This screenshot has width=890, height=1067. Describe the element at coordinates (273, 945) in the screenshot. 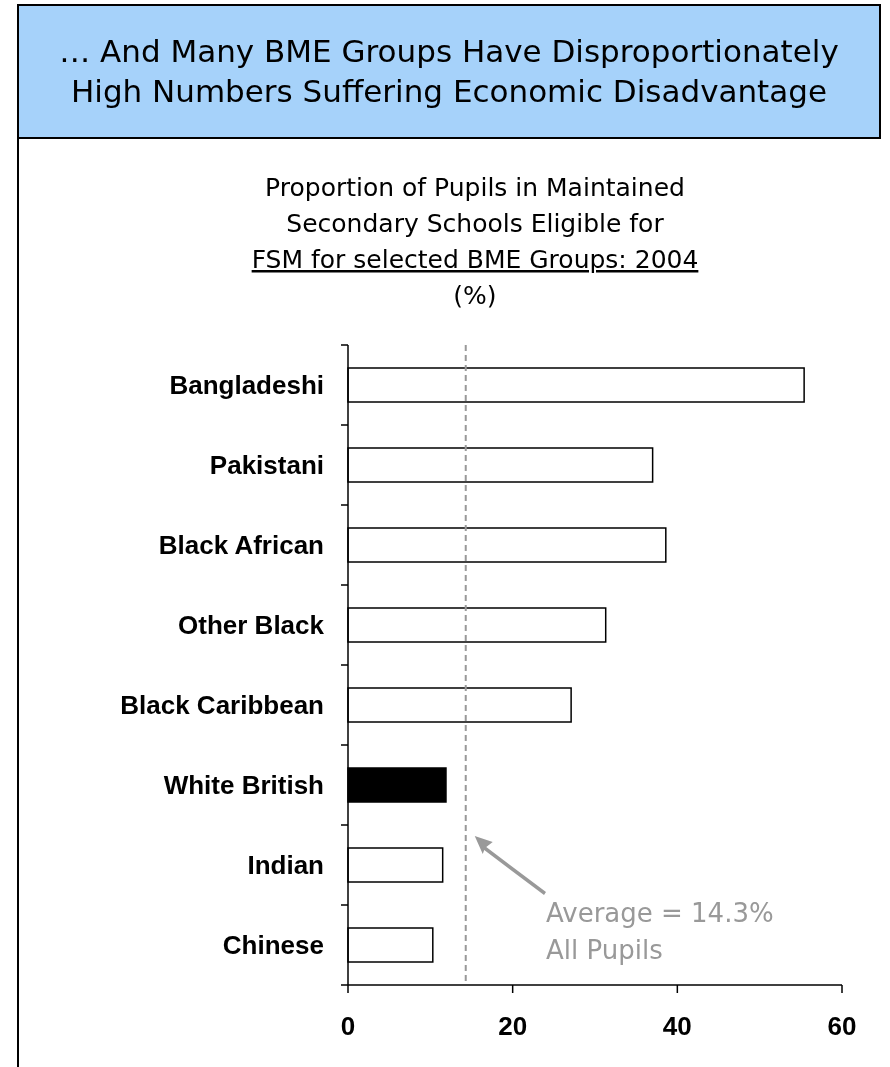

I see `y-tick-label: Chinese` at that location.